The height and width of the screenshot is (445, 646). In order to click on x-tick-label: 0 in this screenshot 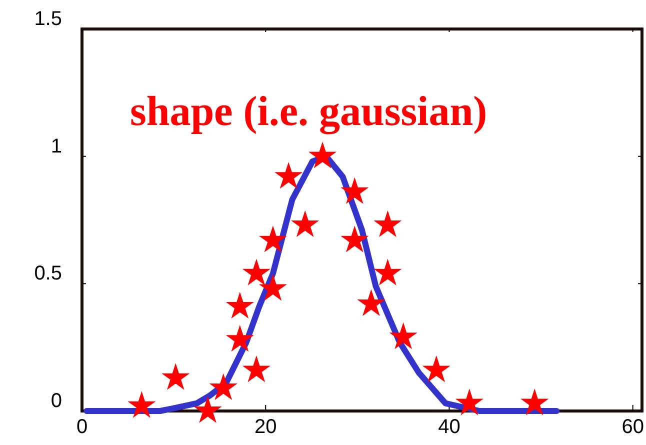, I will do `click(82, 427)`.